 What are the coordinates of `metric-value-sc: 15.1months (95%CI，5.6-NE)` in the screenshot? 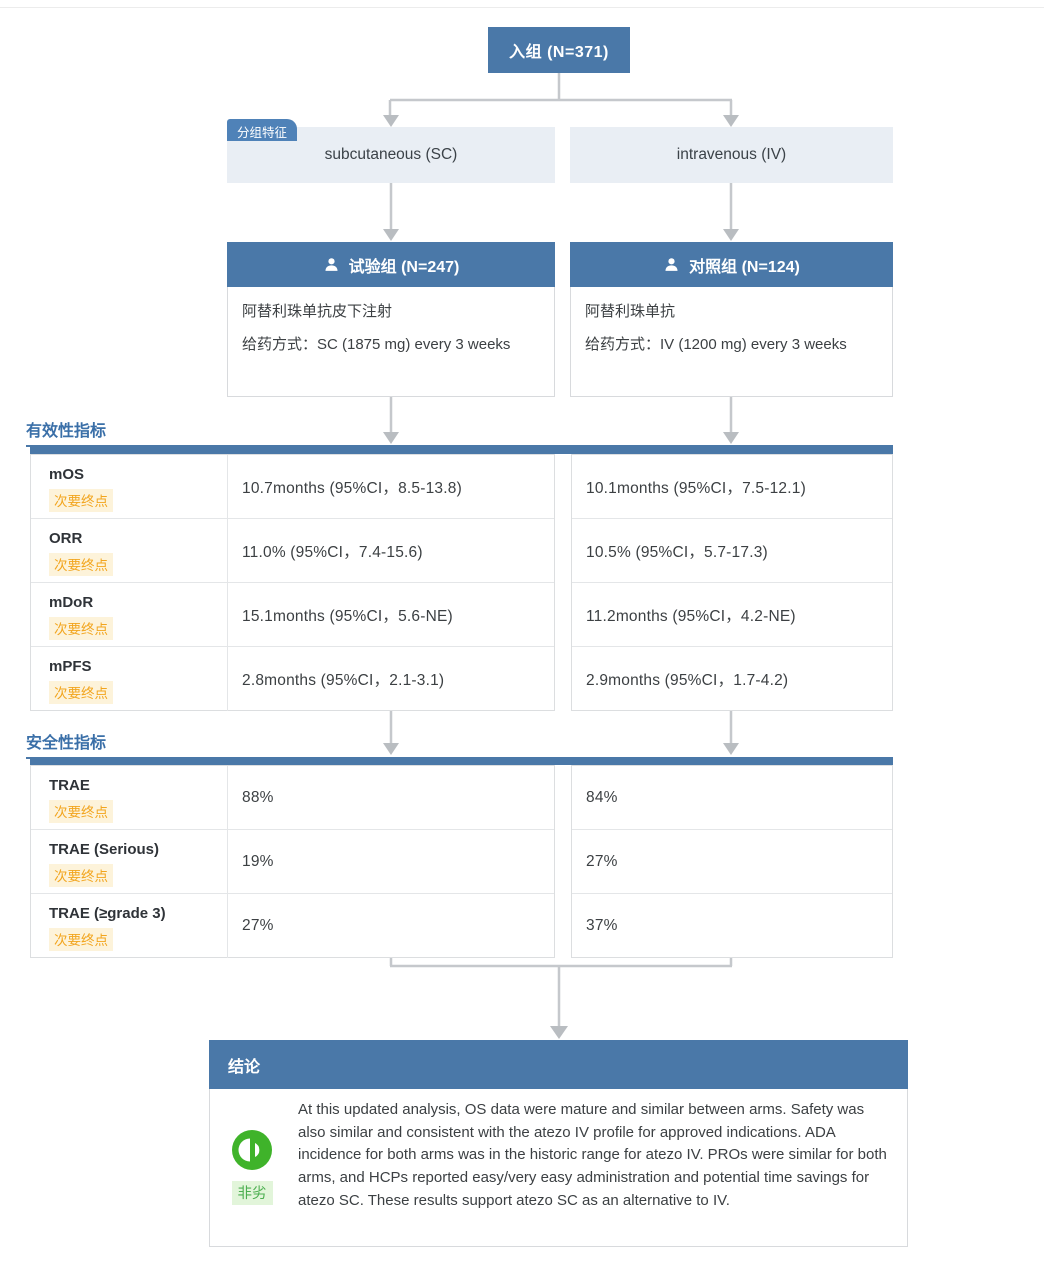 It's located at (347, 616).